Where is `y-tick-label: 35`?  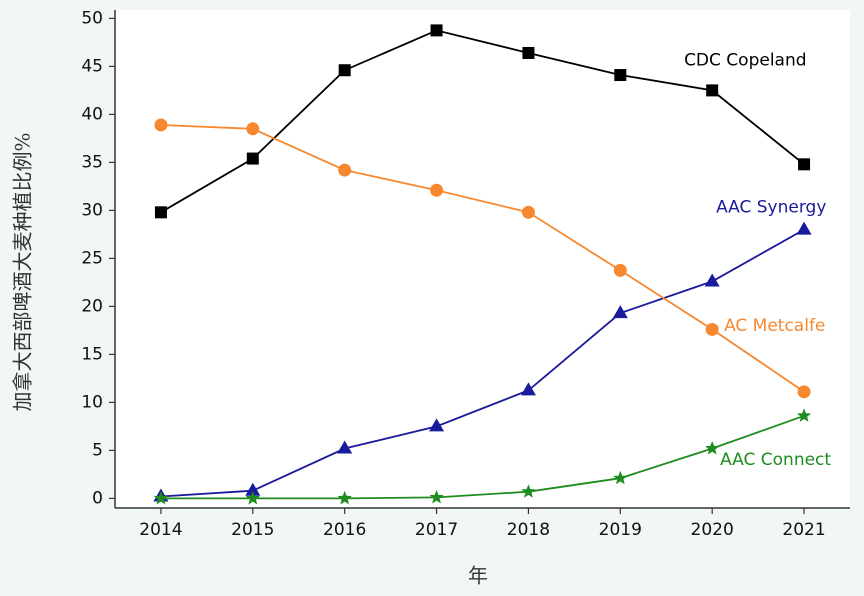 y-tick-label: 35 is located at coordinates (92, 162).